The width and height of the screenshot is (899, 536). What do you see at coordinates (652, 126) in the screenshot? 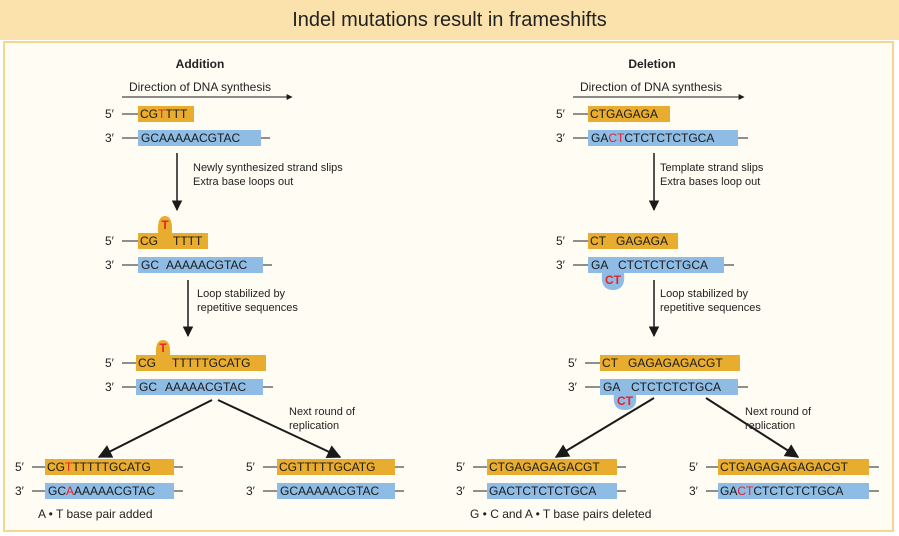
I see `deletion-step1: 5′ CTGAGAGA 3′ GACTCTCTCTCTGCA` at bounding box center [652, 126].